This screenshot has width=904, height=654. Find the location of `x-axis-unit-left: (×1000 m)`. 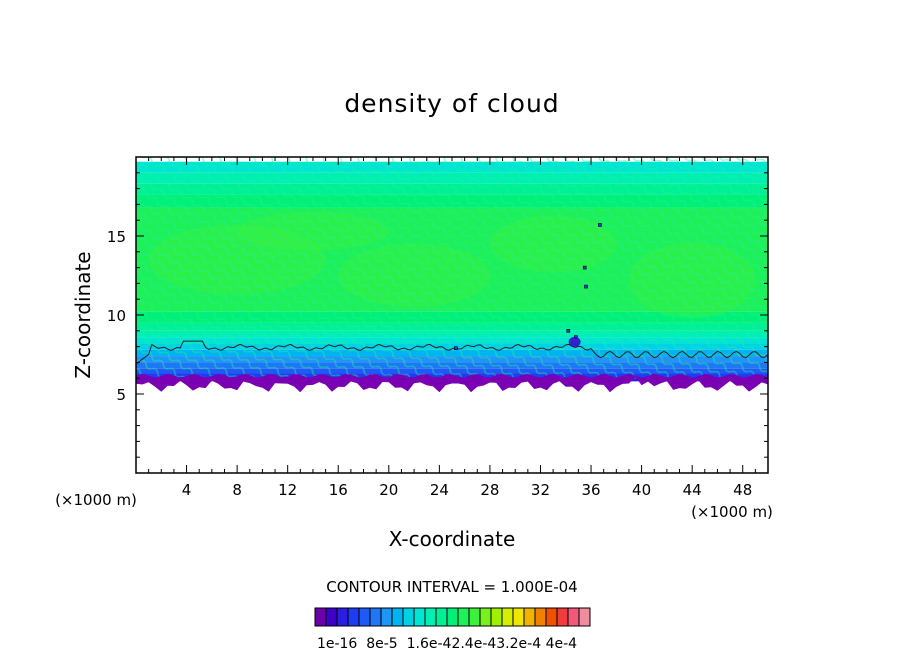

x-axis-unit-left: (×1000 m) is located at coordinates (96, 500).